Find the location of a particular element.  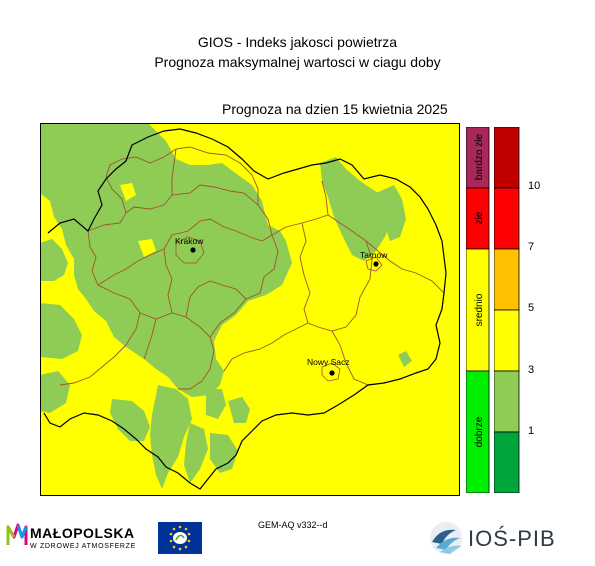

moderate-pockets is located at coordinates (173, 190).